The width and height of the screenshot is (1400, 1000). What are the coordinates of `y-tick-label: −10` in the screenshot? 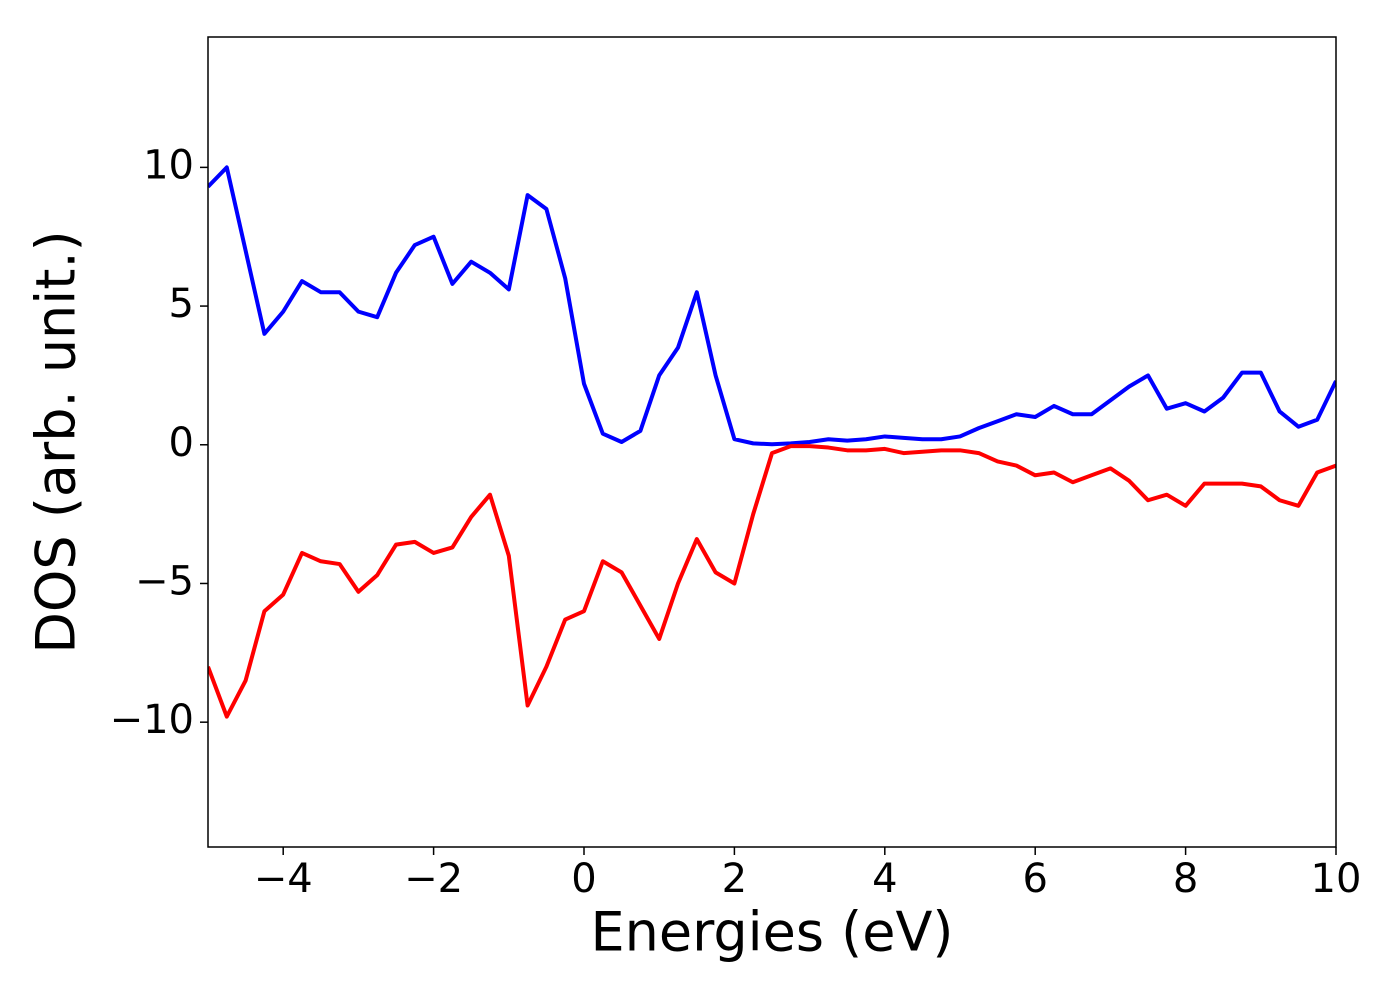 It's located at (152, 720).